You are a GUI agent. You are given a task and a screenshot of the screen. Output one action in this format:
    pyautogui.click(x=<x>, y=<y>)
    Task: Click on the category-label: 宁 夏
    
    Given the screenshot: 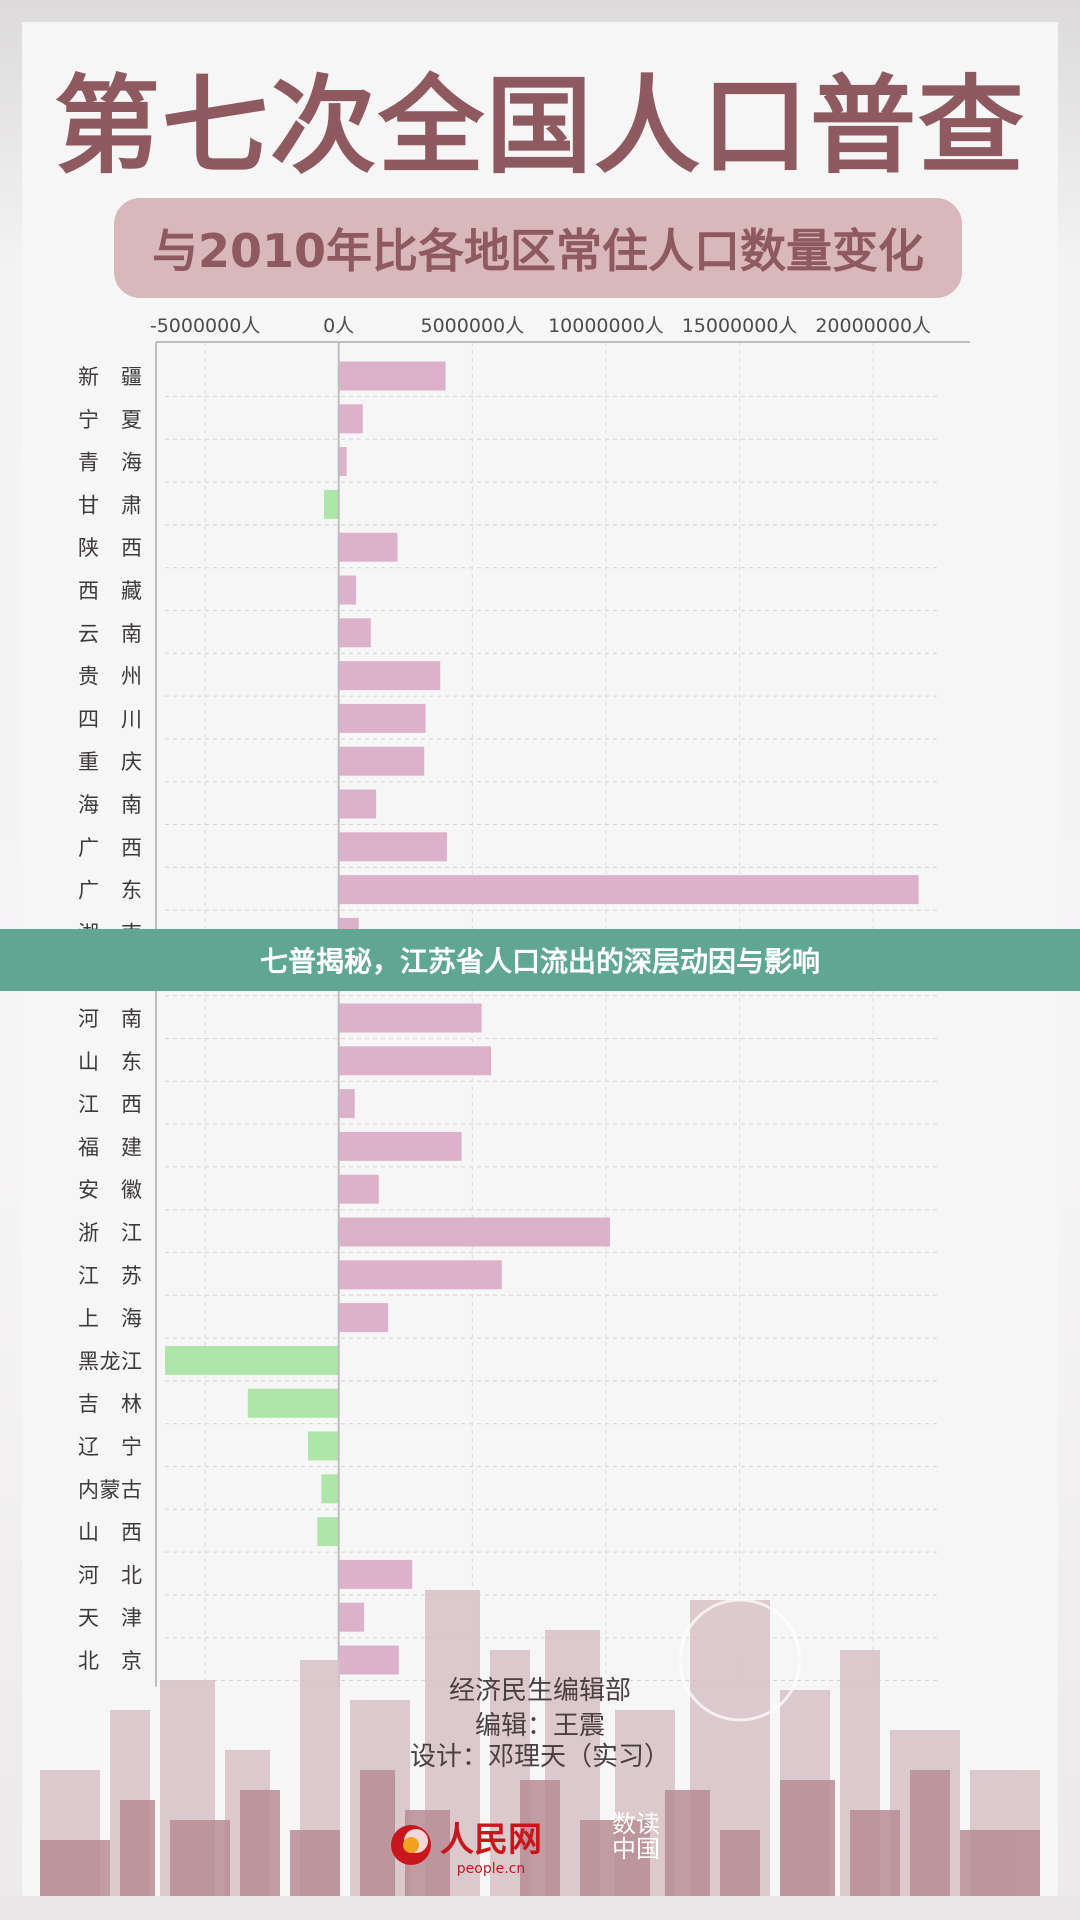 What is the action you would take?
    pyautogui.click(x=110, y=420)
    